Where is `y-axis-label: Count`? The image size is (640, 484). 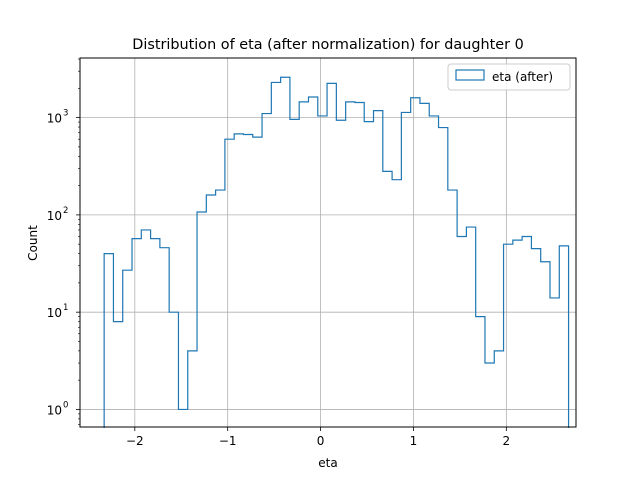 y-axis-label: Count is located at coordinates (33, 243).